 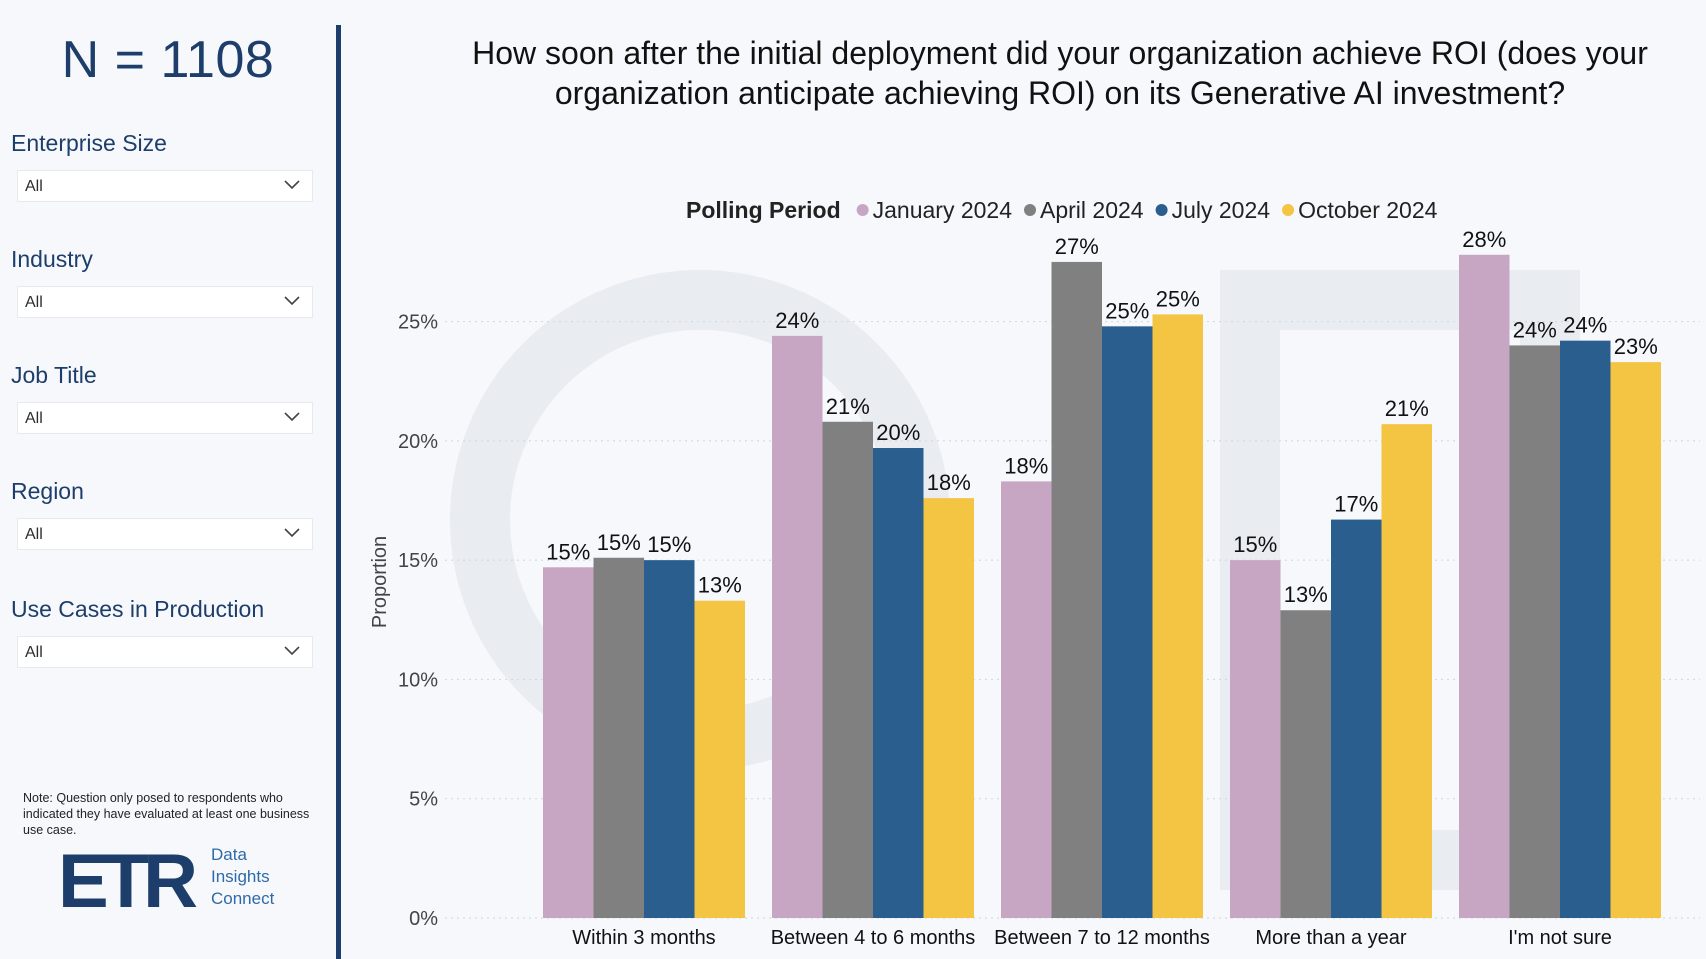 What do you see at coordinates (898, 432) in the screenshot?
I see `bar-value-label: 20%` at bounding box center [898, 432].